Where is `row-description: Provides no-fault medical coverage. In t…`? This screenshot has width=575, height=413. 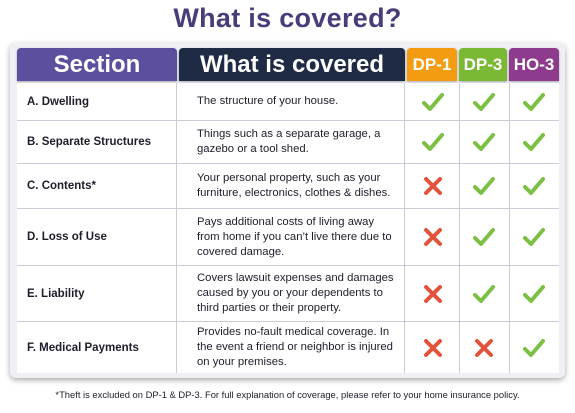
row-description: Provides no-fault medical coverage. In t… is located at coordinates (292, 347).